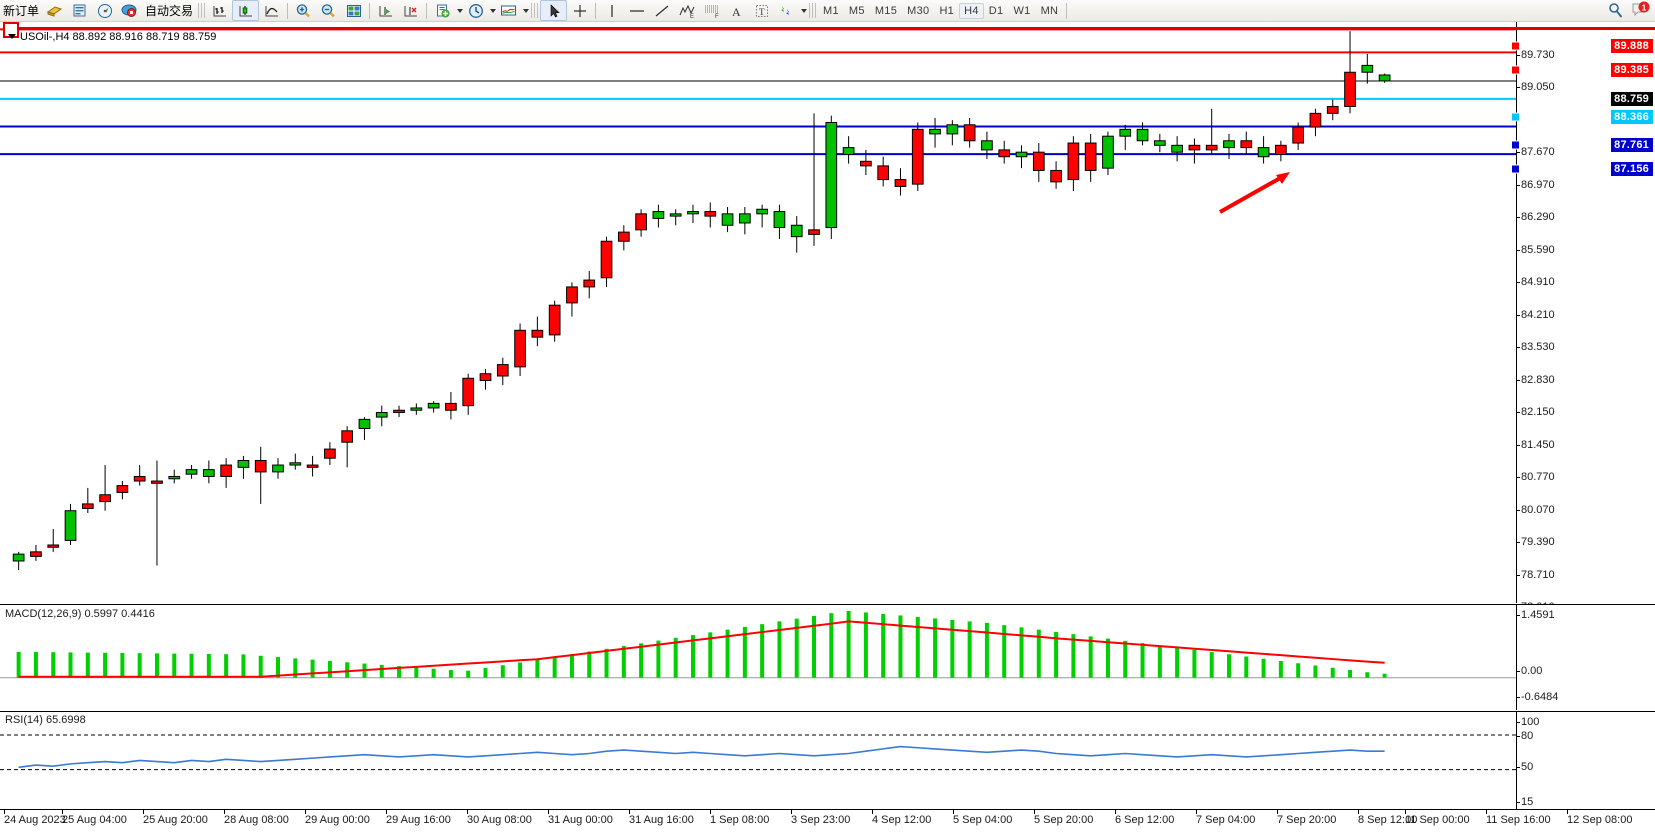 Image resolution: width=1655 pixels, height=834 pixels. What do you see at coordinates (442, 10) in the screenshot?
I see `indicators-icon` at bounding box center [442, 10].